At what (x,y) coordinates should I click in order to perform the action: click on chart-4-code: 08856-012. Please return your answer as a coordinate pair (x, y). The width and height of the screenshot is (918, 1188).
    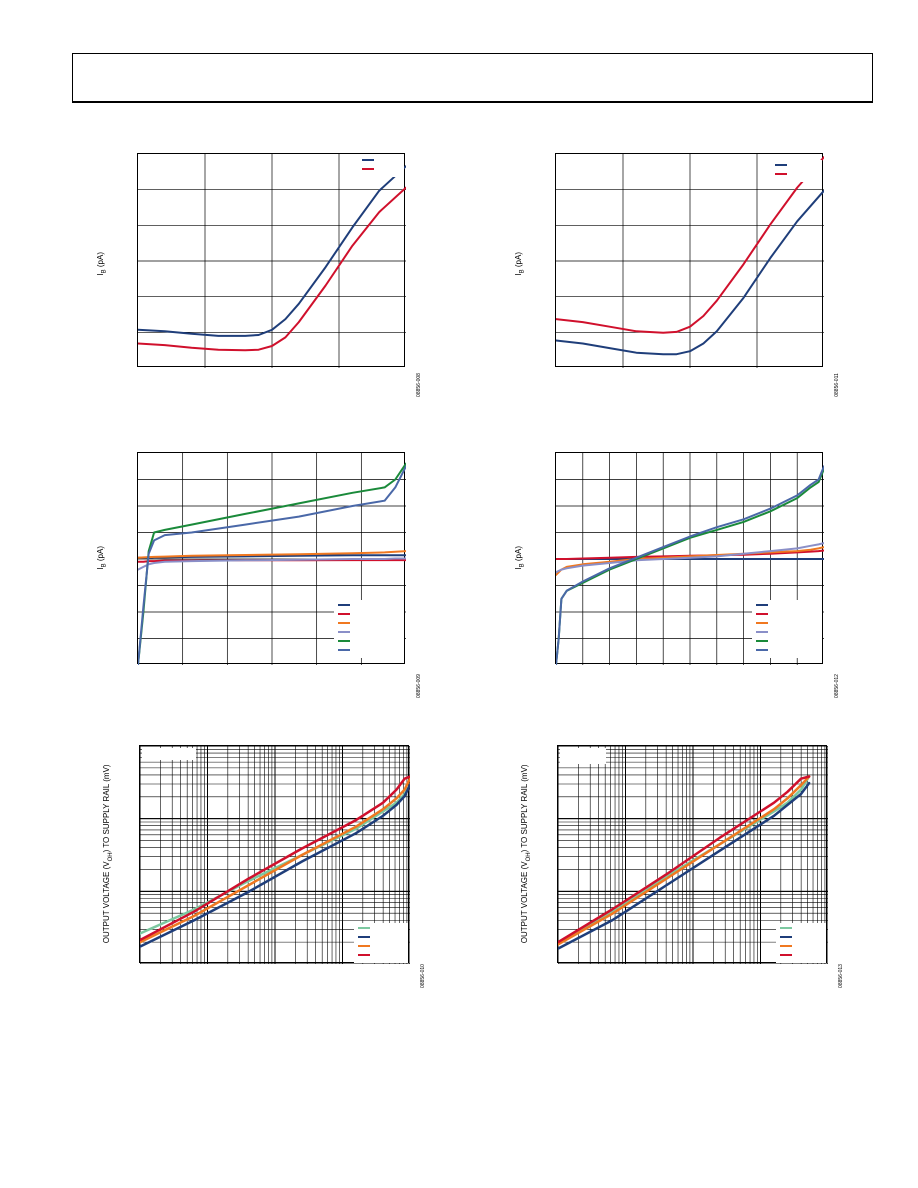
    Looking at the image, I should click on (836, 686).